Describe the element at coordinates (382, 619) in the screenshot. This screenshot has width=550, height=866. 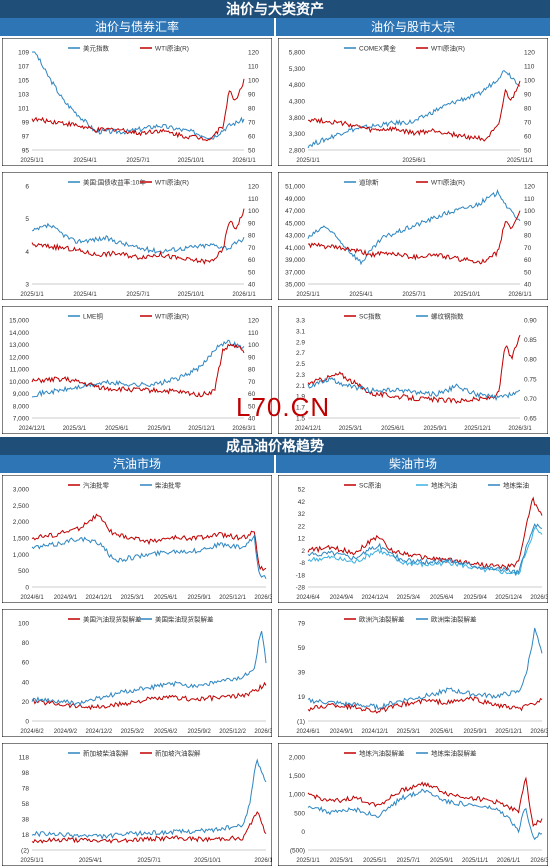
I see `legend-label: 欧洲汽油裂解差` at that location.